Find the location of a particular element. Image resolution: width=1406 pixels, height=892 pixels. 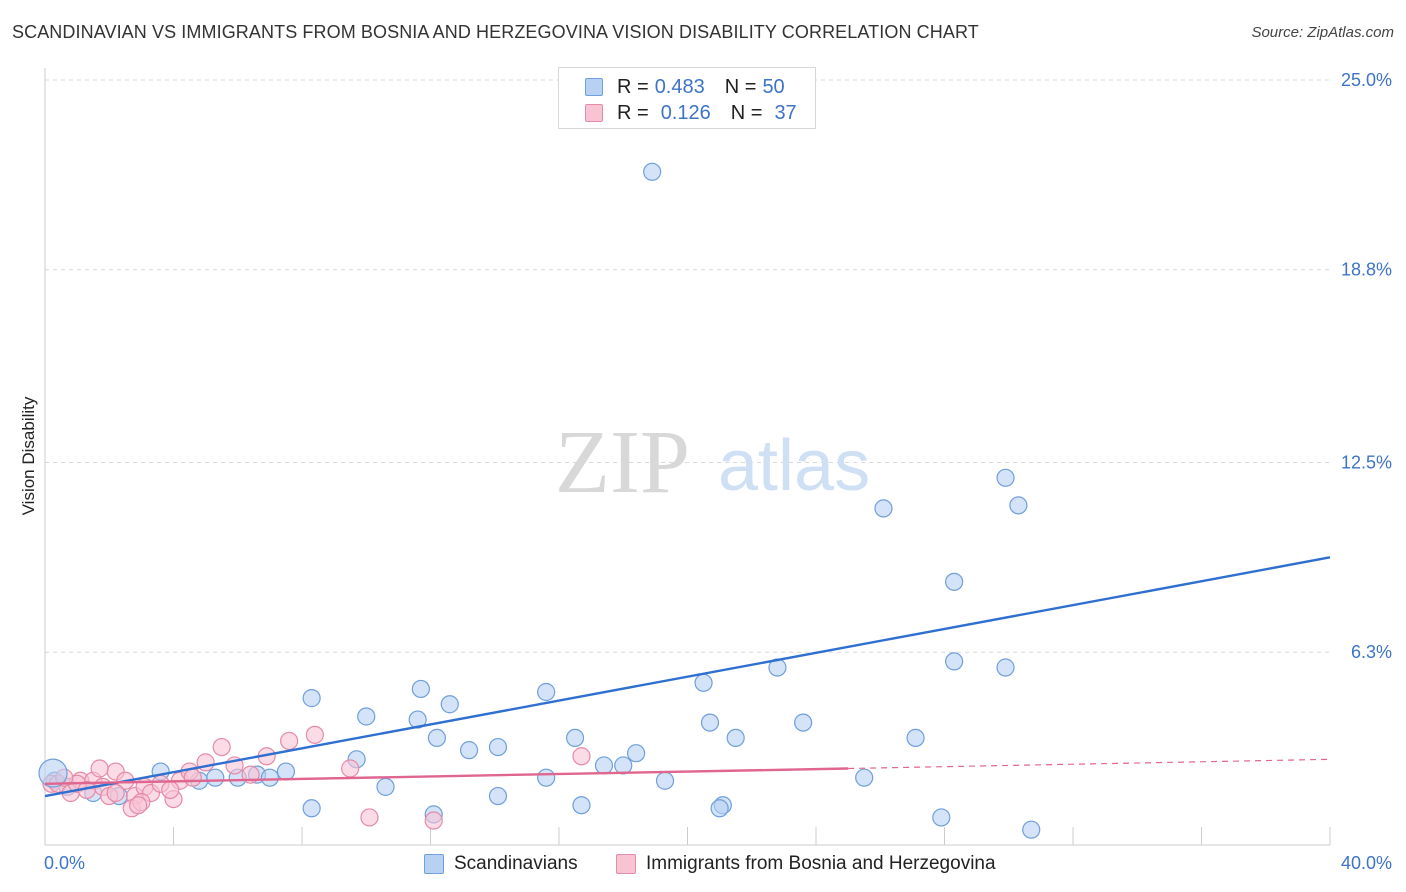

legend-n-value: 50 is located at coordinates (773, 86).